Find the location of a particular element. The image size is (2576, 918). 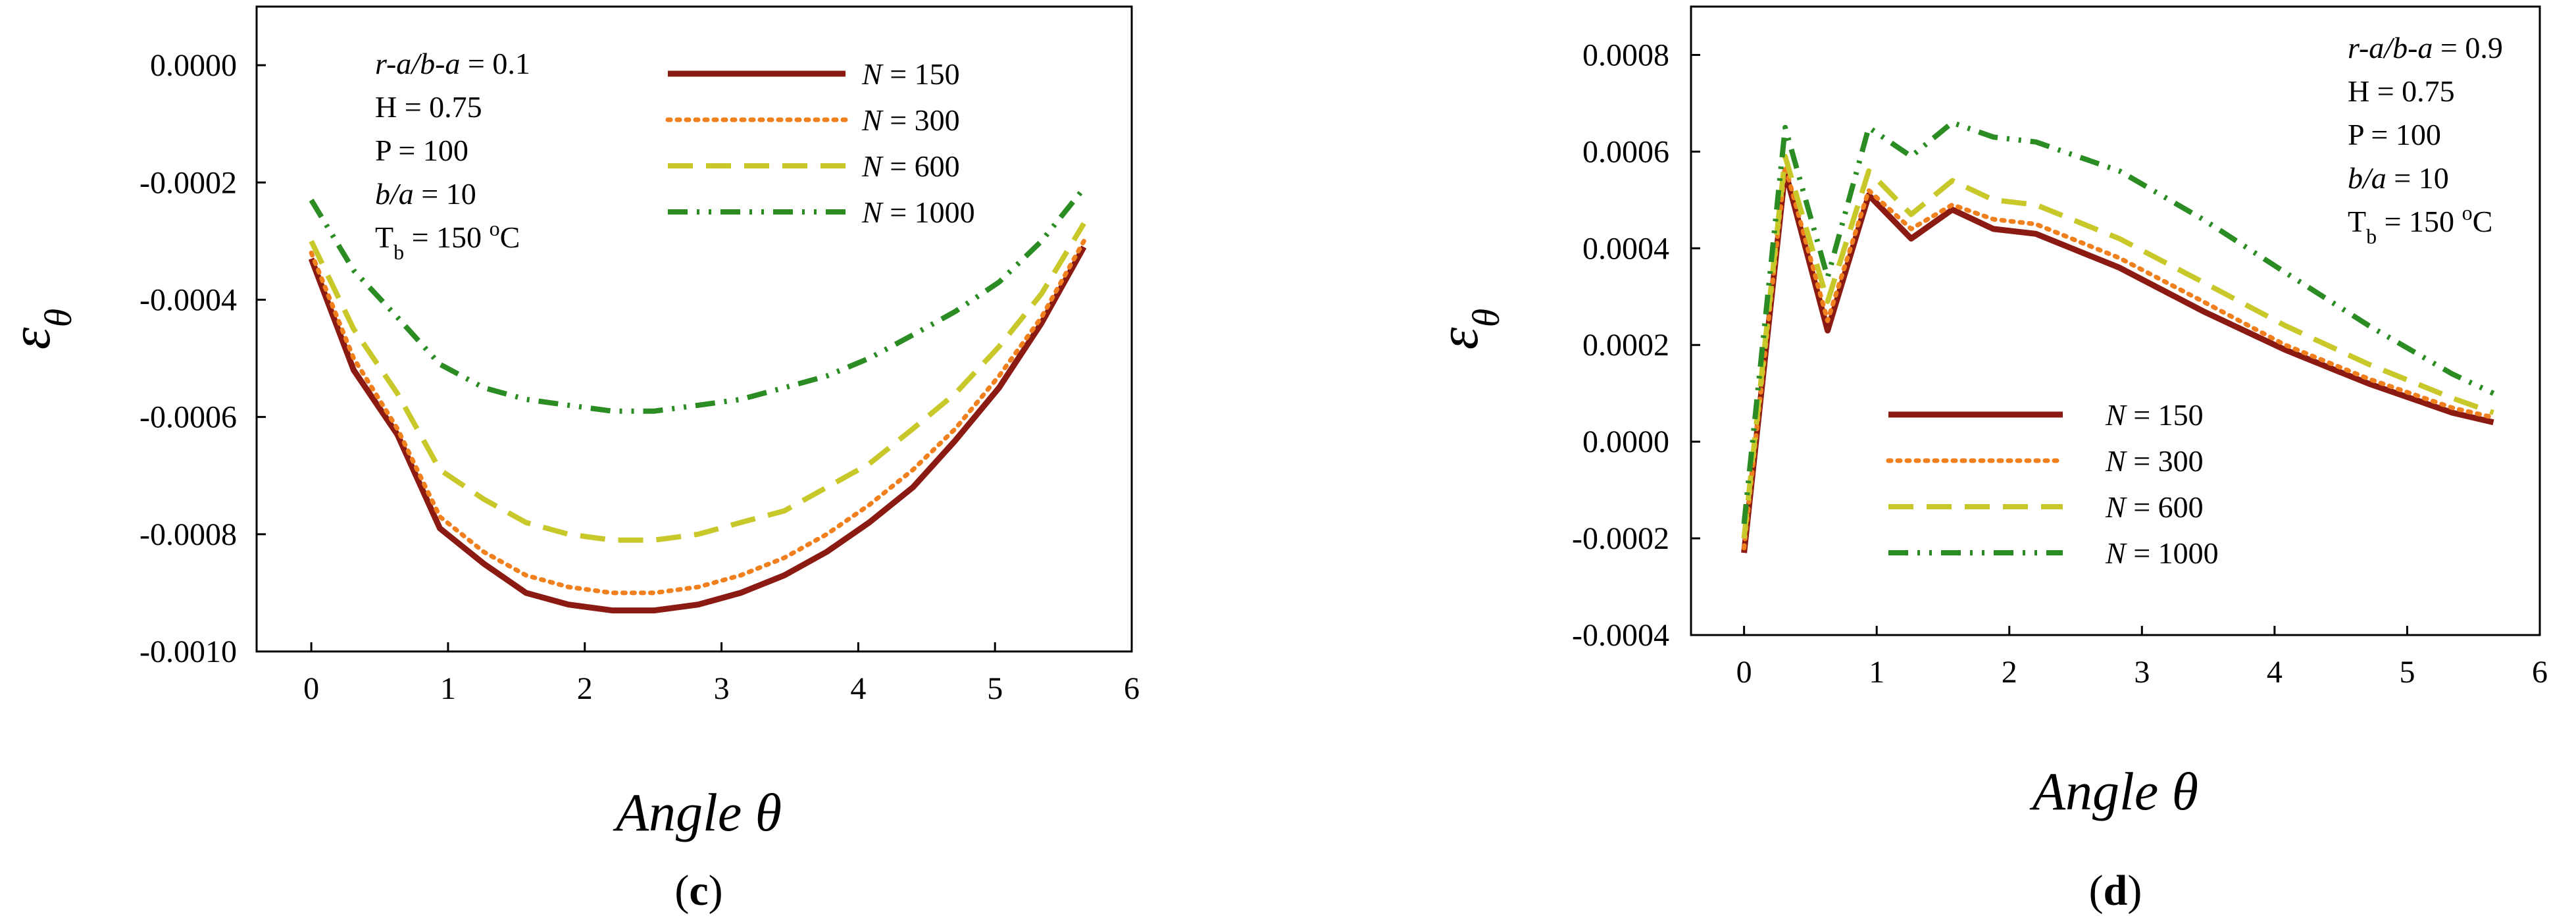

parameter-annotation: r-a/b-a = 0.9 is located at coordinates (2425, 47).